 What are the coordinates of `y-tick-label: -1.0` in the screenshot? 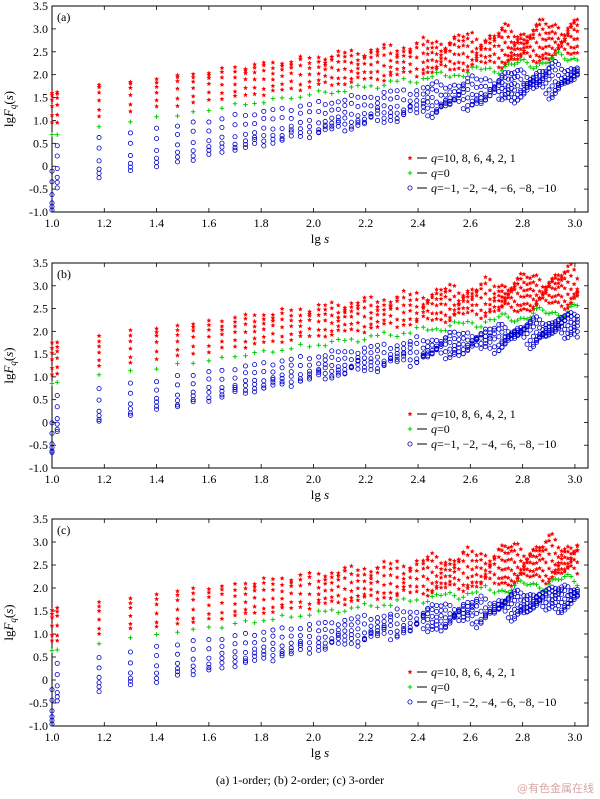 It's located at (38, 726).